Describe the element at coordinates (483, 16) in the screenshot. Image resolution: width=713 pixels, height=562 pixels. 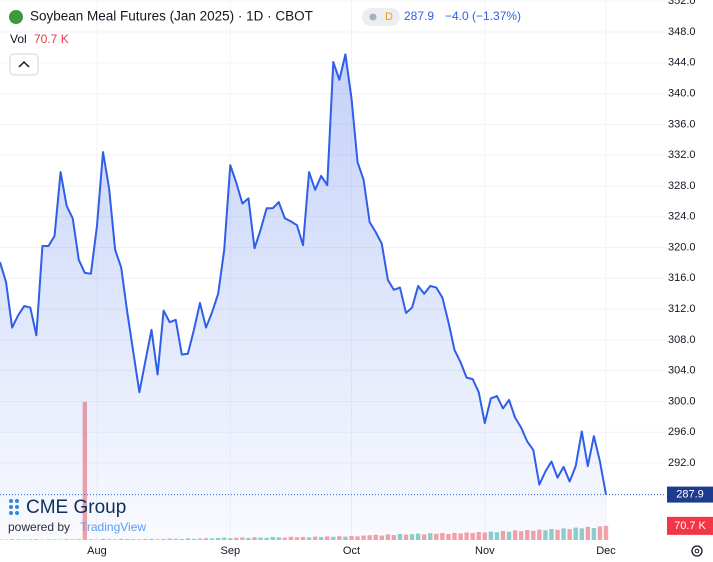
I see `change: −4.0 (−1.37%)` at that location.